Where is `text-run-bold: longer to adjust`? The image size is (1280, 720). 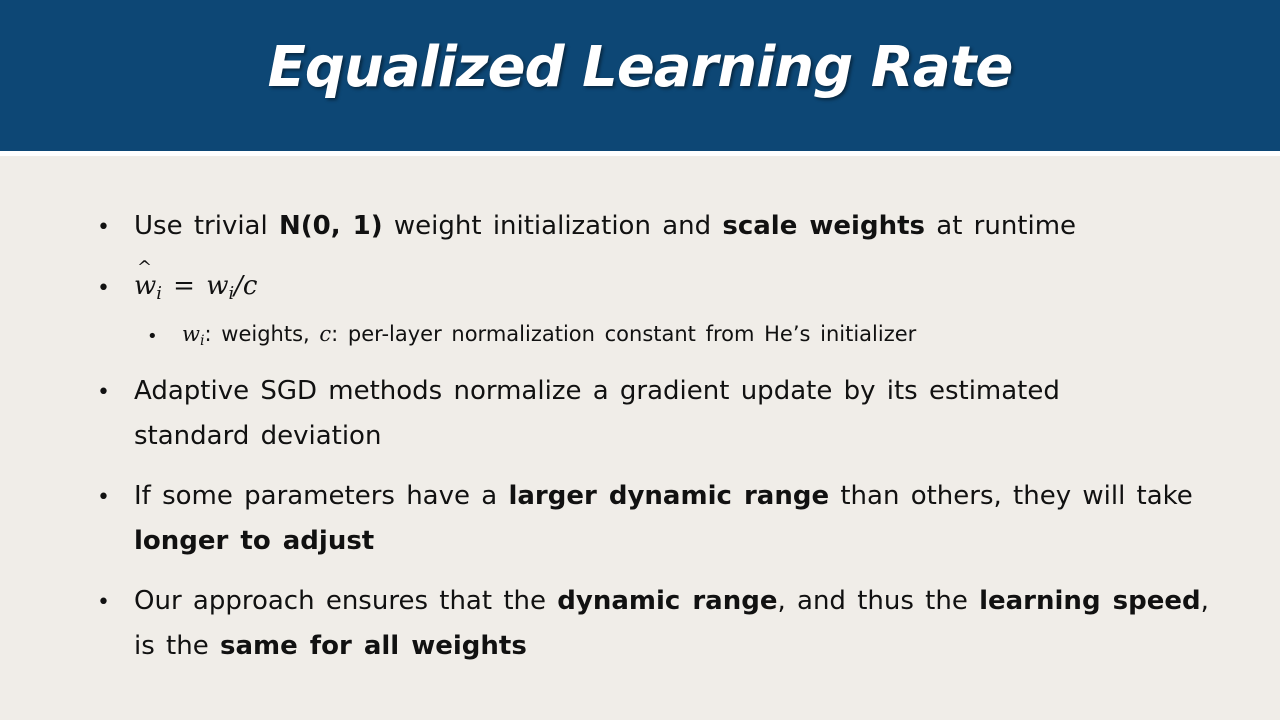
text-run-bold: longer to adjust is located at coordinates (254, 541).